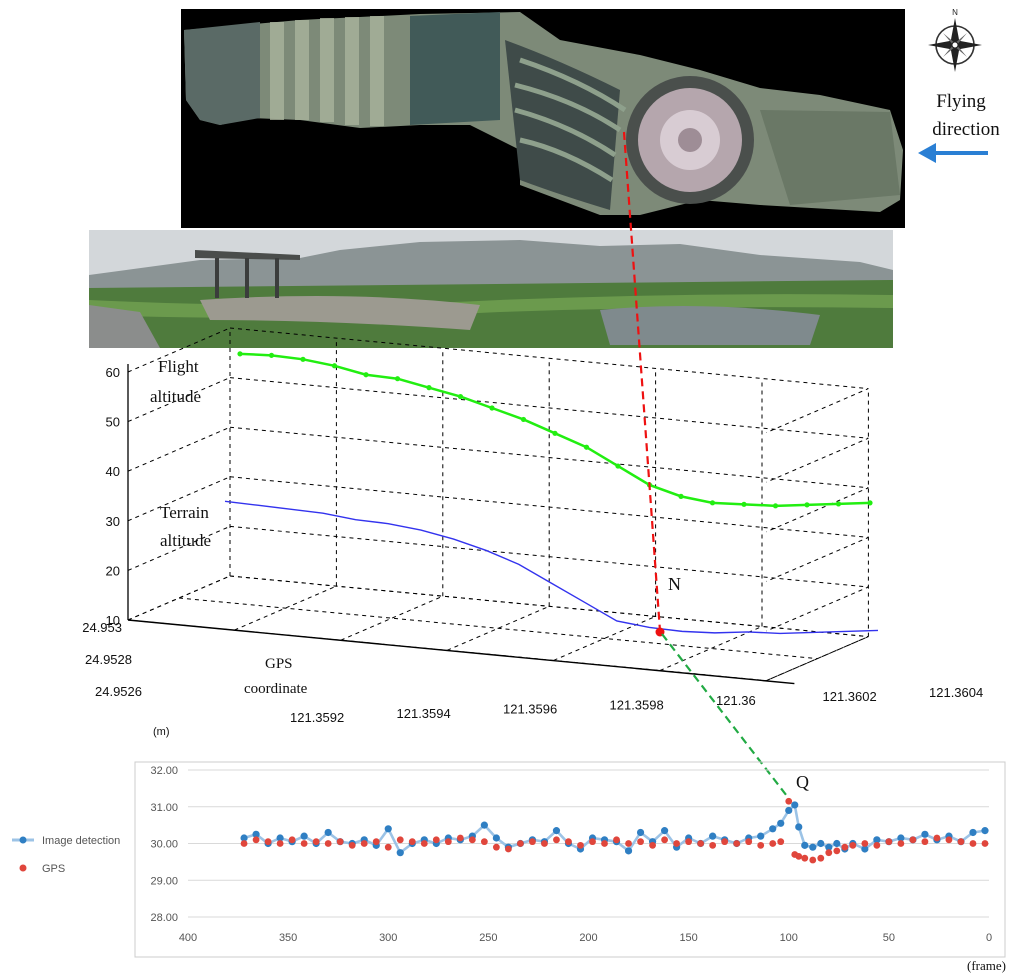  Describe the element at coordinates (113, 422) in the screenshot. I see `z-tick-label: 50` at that location.